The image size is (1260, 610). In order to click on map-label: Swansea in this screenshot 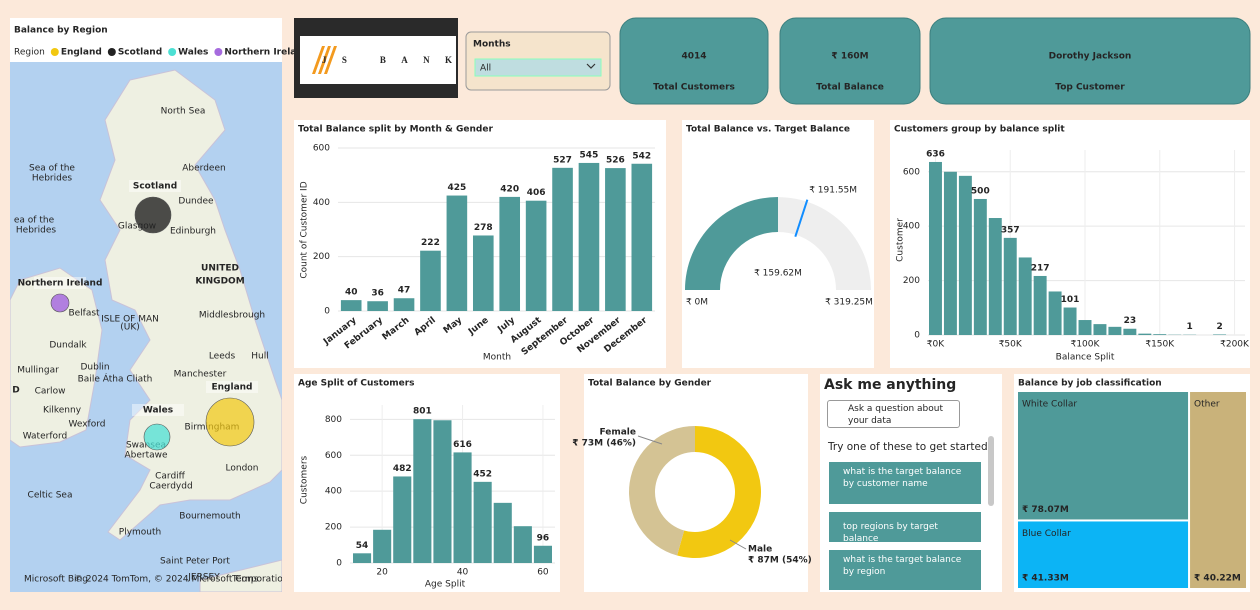, I will do `click(146, 446)`.